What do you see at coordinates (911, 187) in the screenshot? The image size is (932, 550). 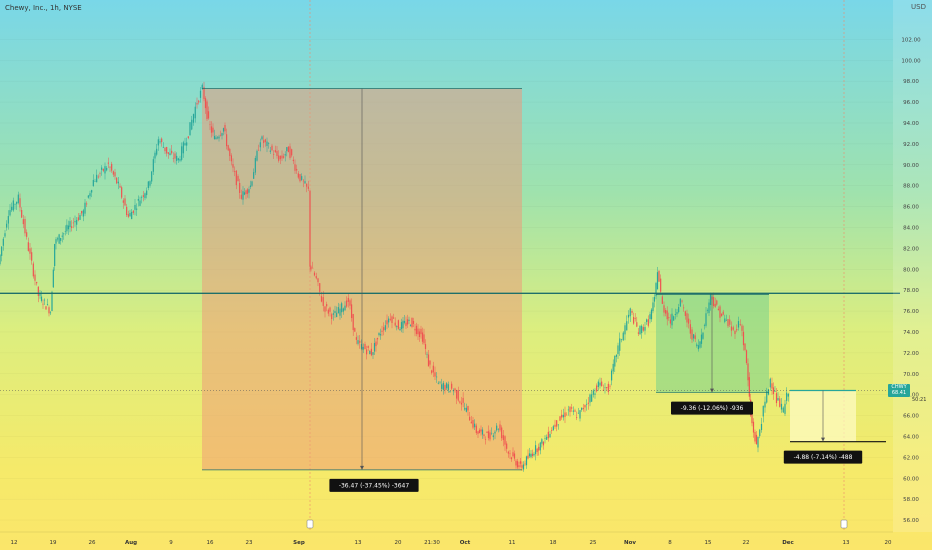 I see `y-tick-label: 88.00` at bounding box center [911, 187].